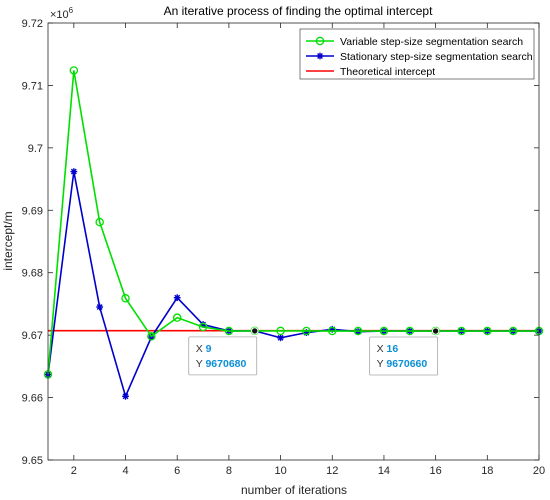  I want to click on datatips-layer: X 9 Y 9670680 X 16 Y 9670660, so click(314, 351).